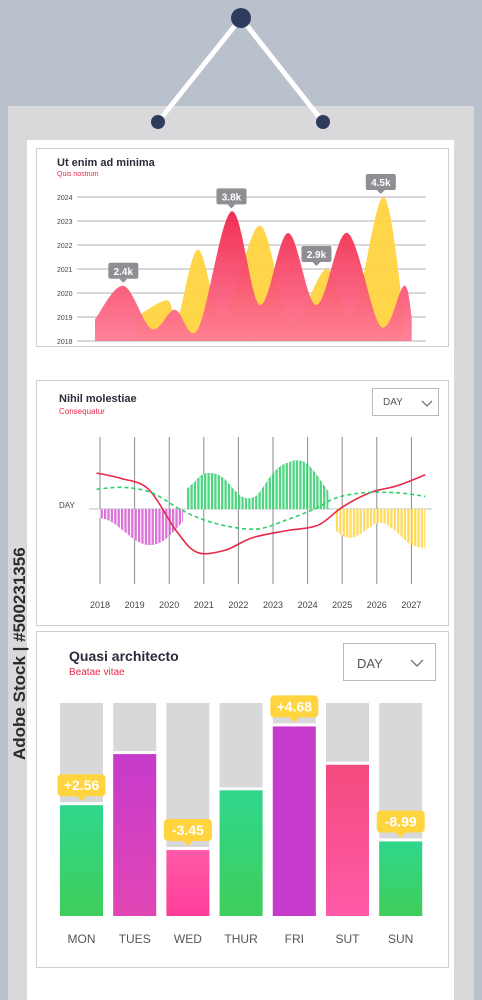 This screenshot has height=1000, width=482. I want to click on x-tick-label: FRI, so click(294, 939).